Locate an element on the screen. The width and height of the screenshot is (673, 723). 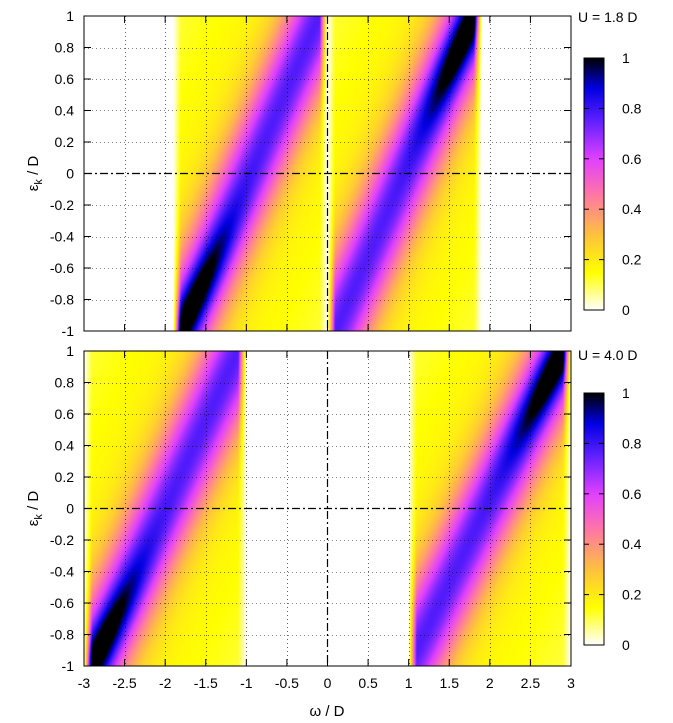
x-tick-label: -0.5 is located at coordinates (287, 683).